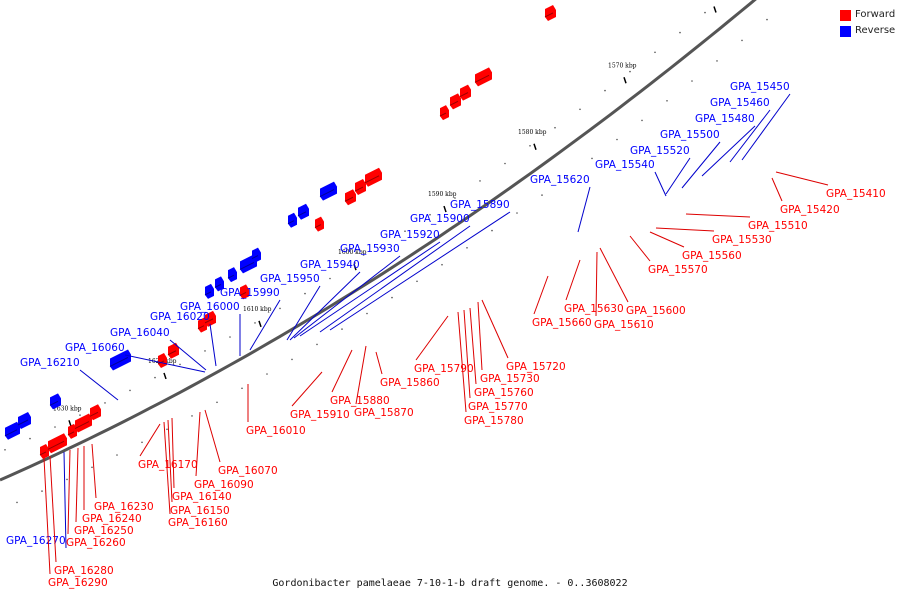  Describe the element at coordinates (532, 132) in the screenshot. I see `scale-tick-label: 1580 kbp` at that location.